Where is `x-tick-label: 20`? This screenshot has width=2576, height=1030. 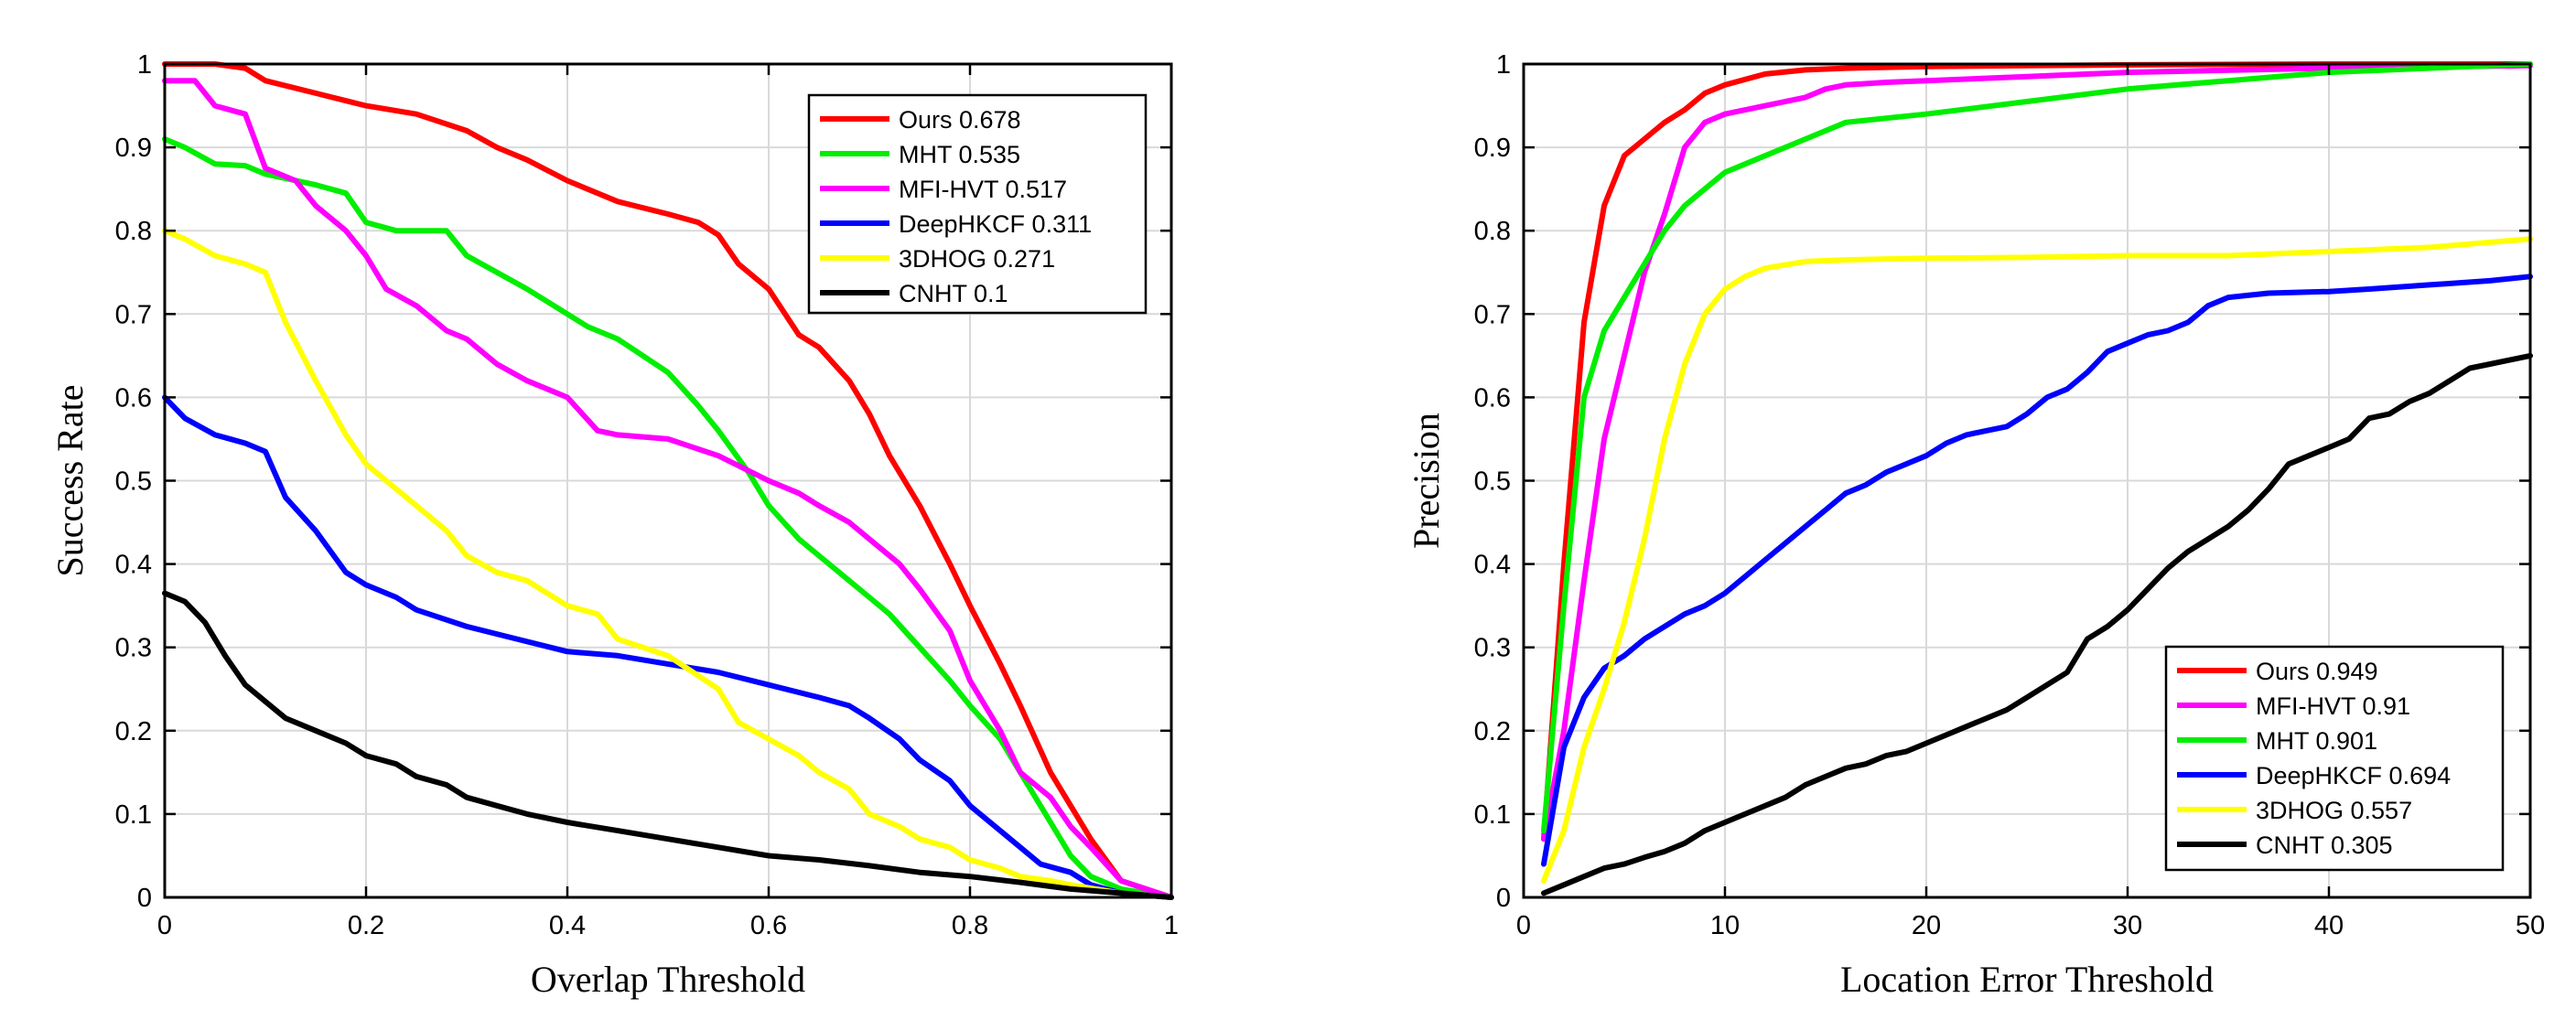
x-tick-label: 20 is located at coordinates (1926, 926).